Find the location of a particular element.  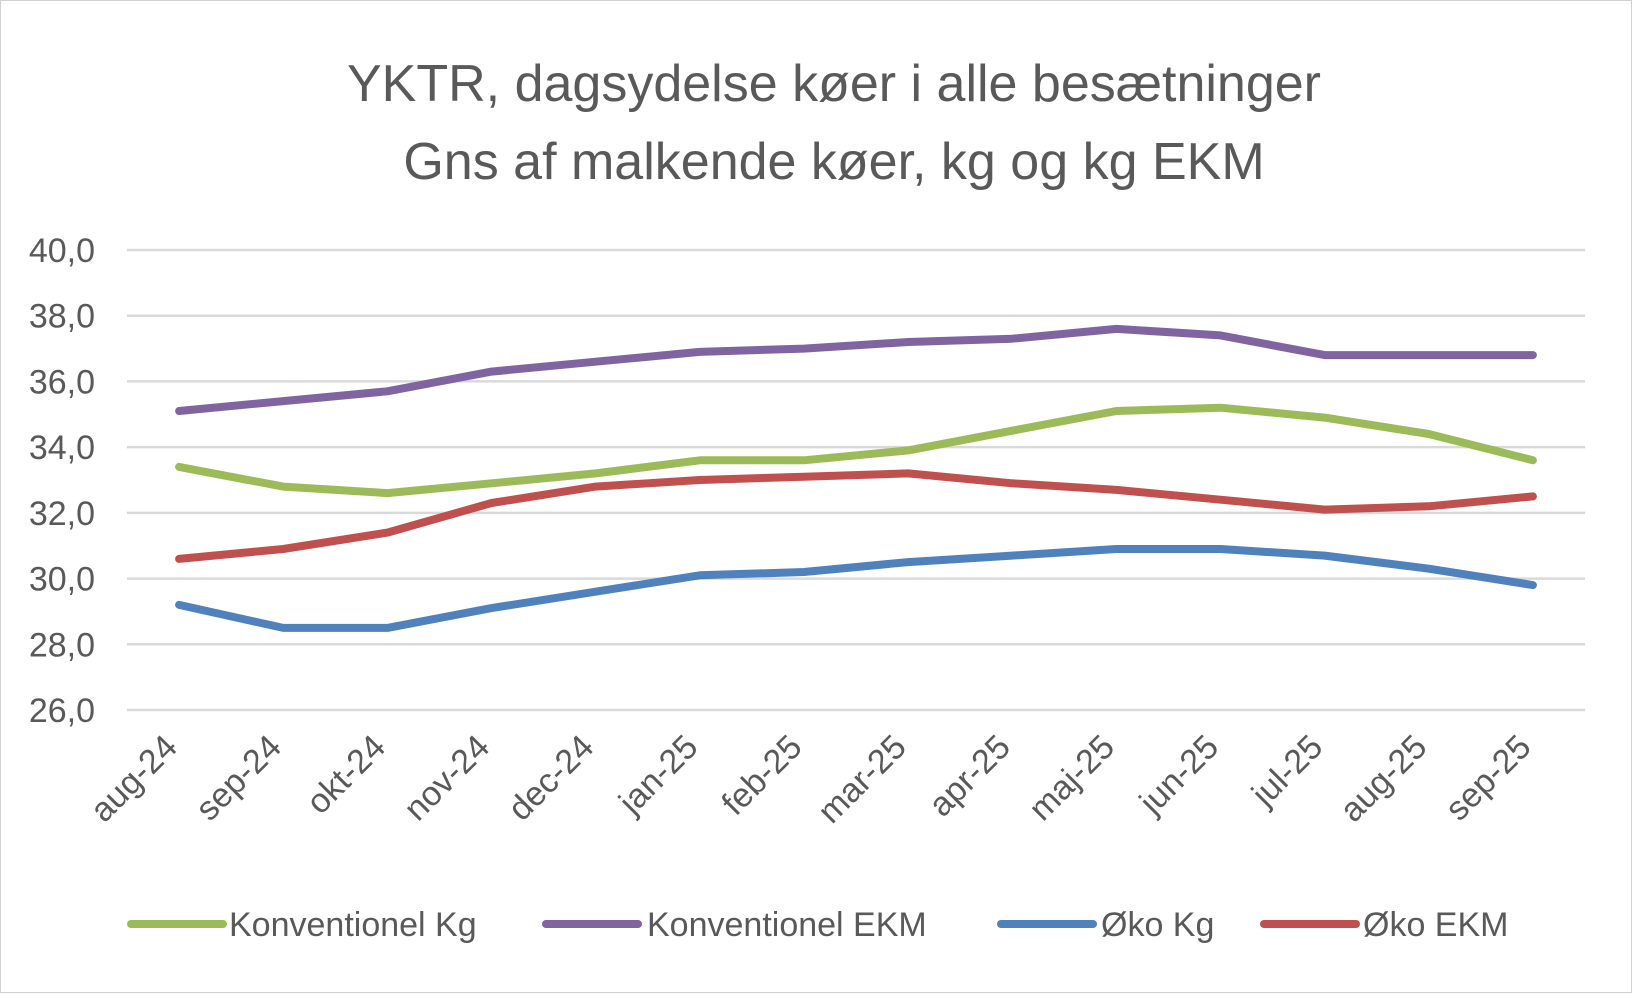

y-tick-label: 32,0 is located at coordinates (62, 514).